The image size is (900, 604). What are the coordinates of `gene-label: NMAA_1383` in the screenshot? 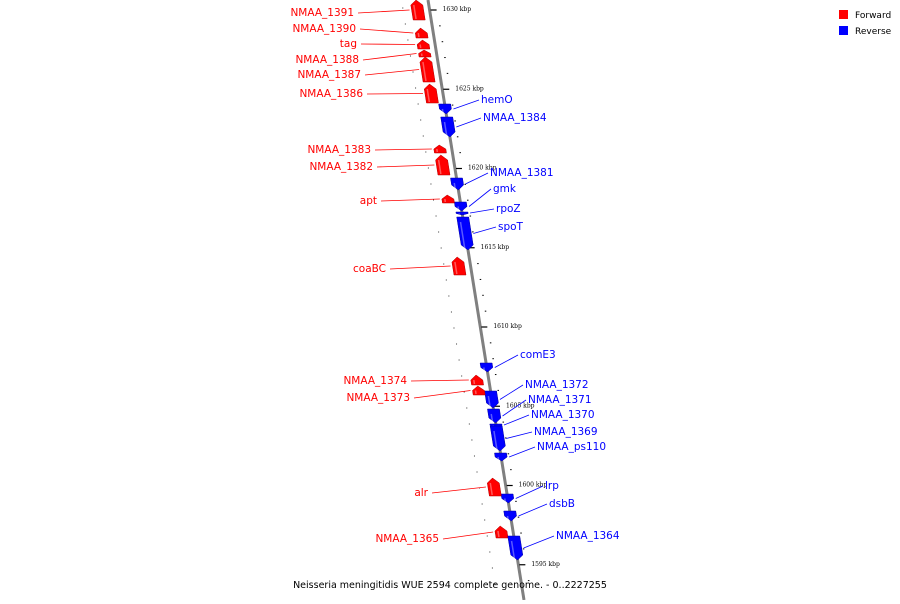 It's located at (339, 150).